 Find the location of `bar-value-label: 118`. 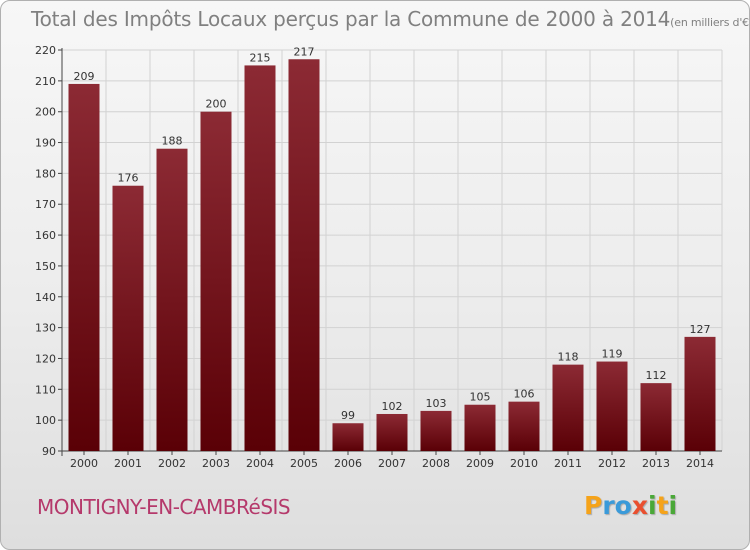

bar-value-label: 118 is located at coordinates (568, 357).